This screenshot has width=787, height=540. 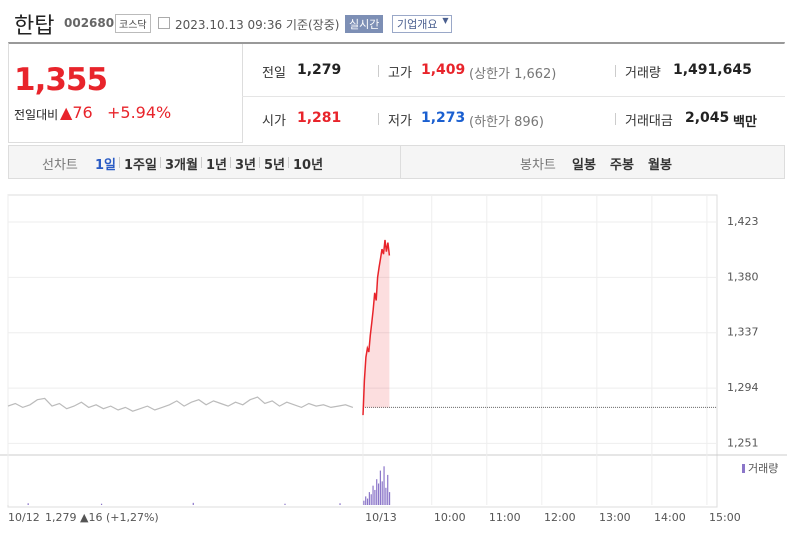 What do you see at coordinates (274, 73) in the screenshot?
I see `stat-label: 전일` at bounding box center [274, 73].